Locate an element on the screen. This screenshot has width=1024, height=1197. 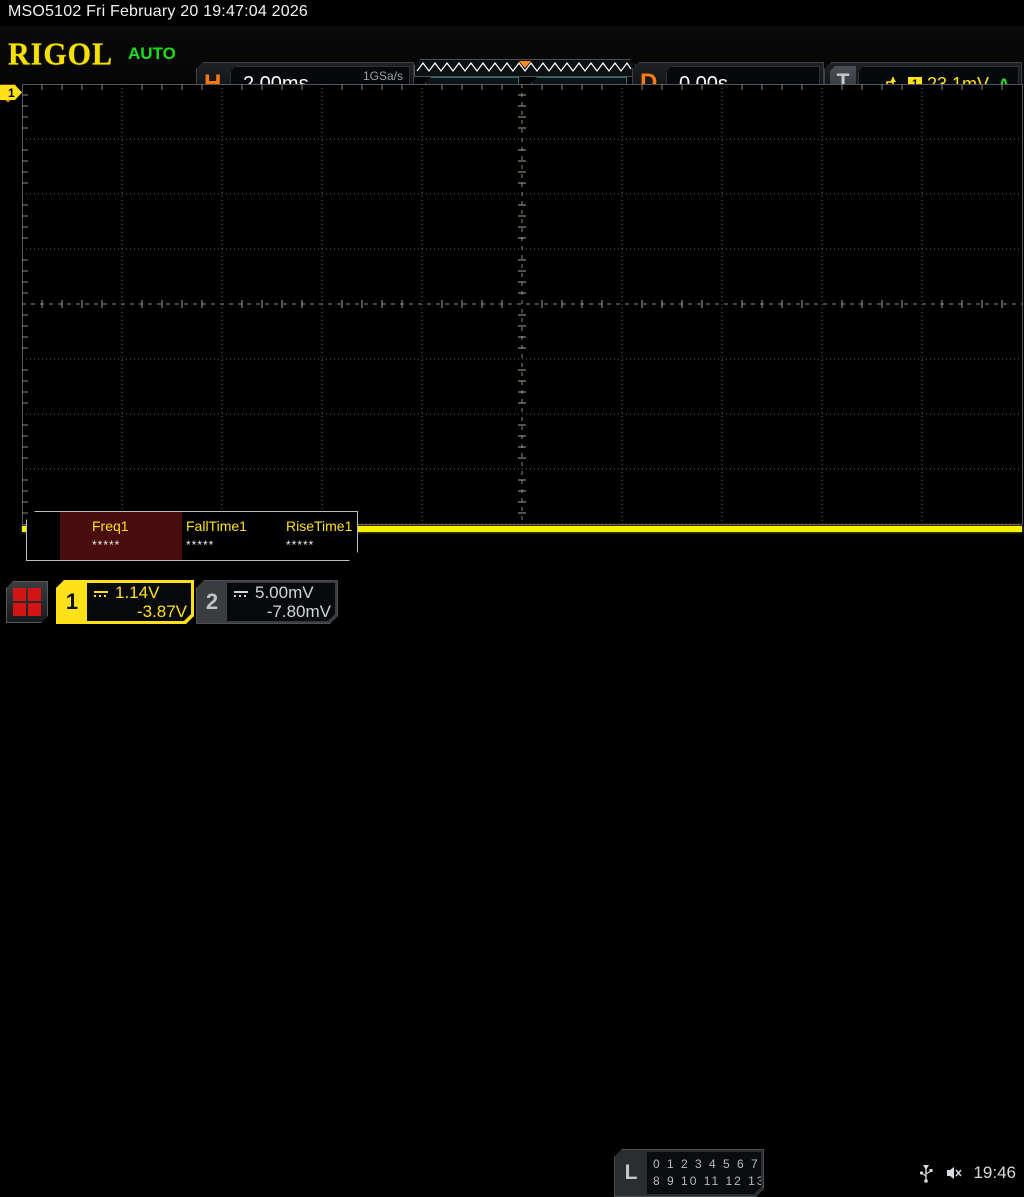
logic-analyzer-panel: L 0 1 2 3 4 5 6 7 8 9 10 11 12 13 14 15 is located at coordinates (689, 1173).